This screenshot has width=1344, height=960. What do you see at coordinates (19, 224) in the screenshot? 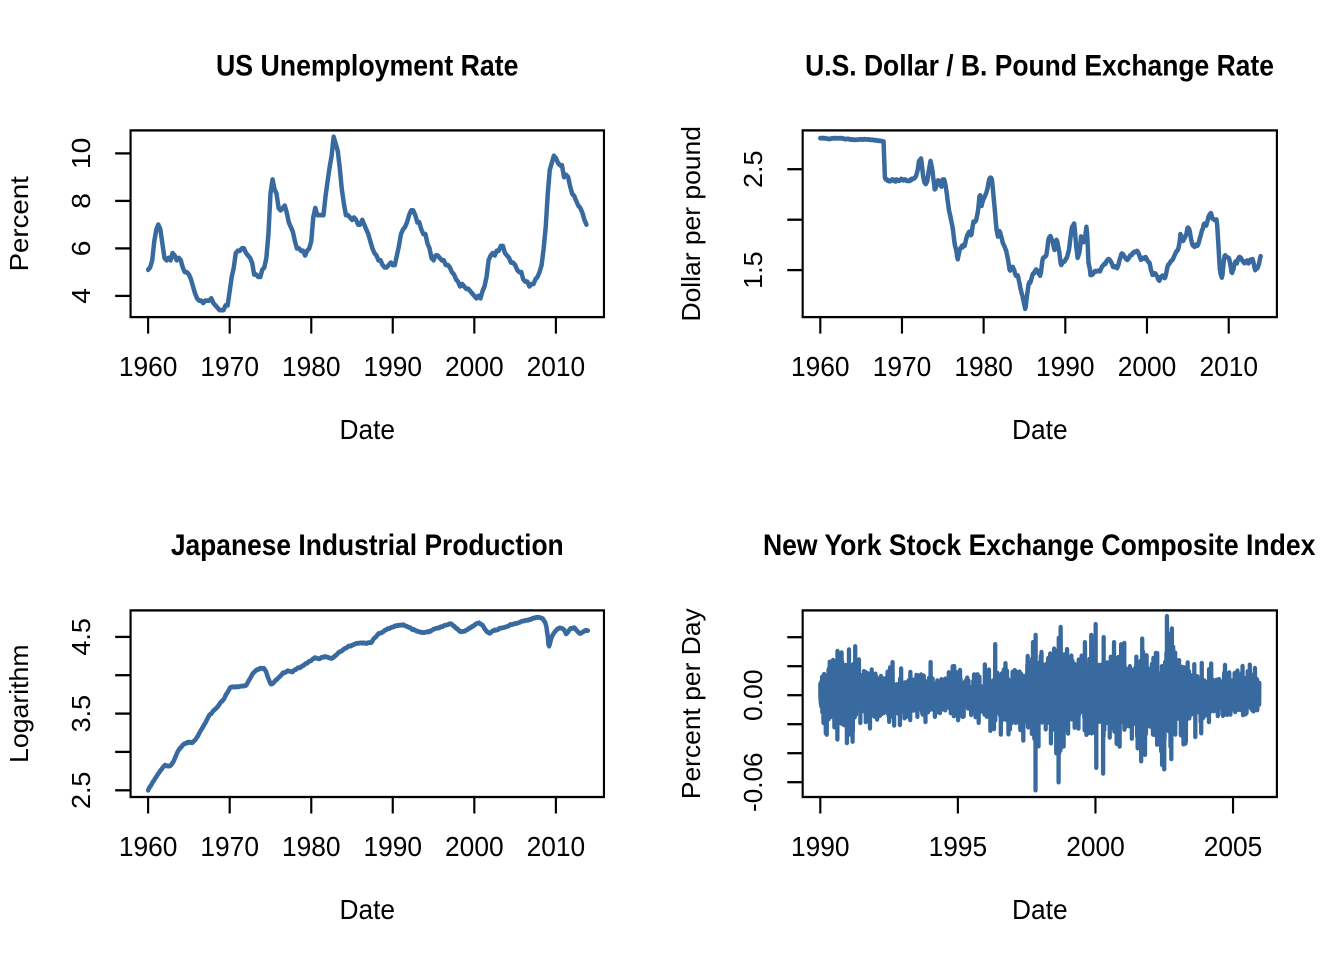
I see `svg-text: Percent` at bounding box center [19, 224].